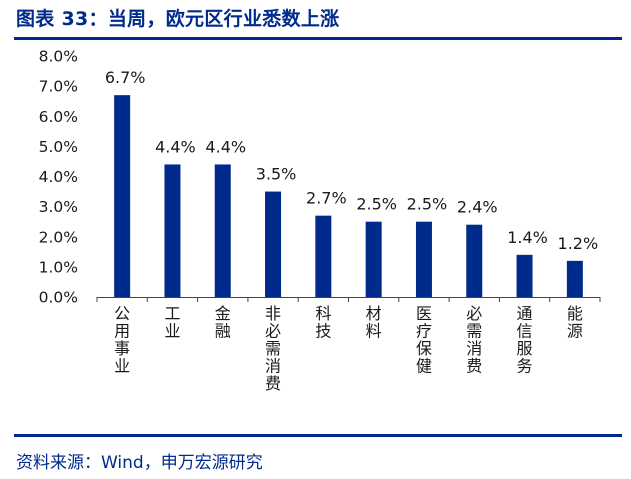 This screenshot has width=631, height=479. I want to click on title-rule, so click(318, 38).